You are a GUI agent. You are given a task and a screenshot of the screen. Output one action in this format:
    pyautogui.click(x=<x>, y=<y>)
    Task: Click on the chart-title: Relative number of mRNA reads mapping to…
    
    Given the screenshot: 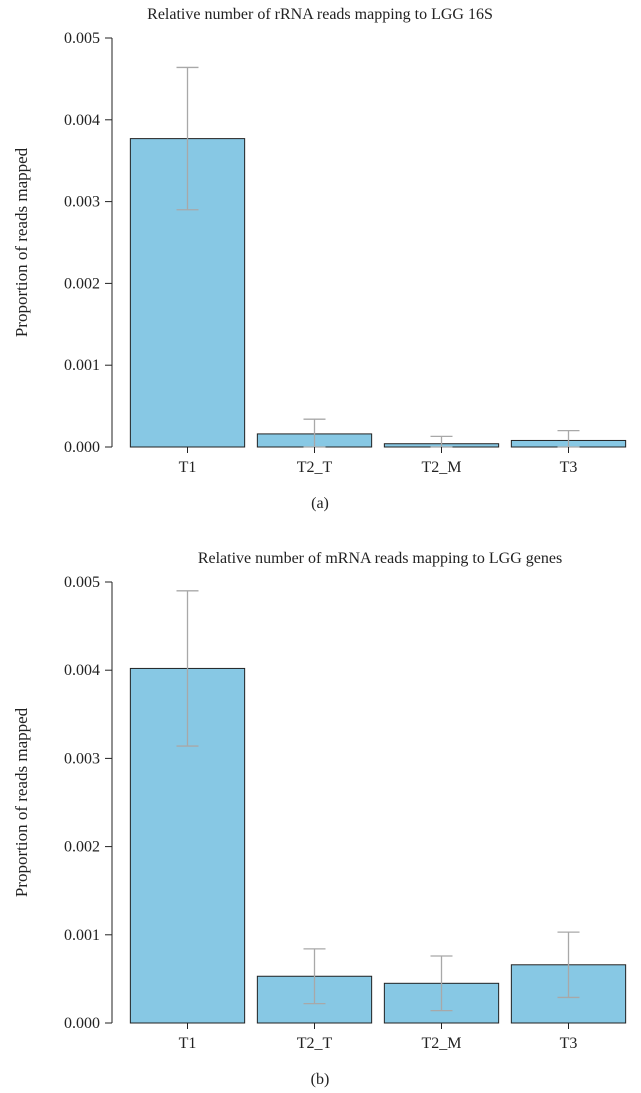 What is the action you would take?
    pyautogui.click(x=380, y=558)
    